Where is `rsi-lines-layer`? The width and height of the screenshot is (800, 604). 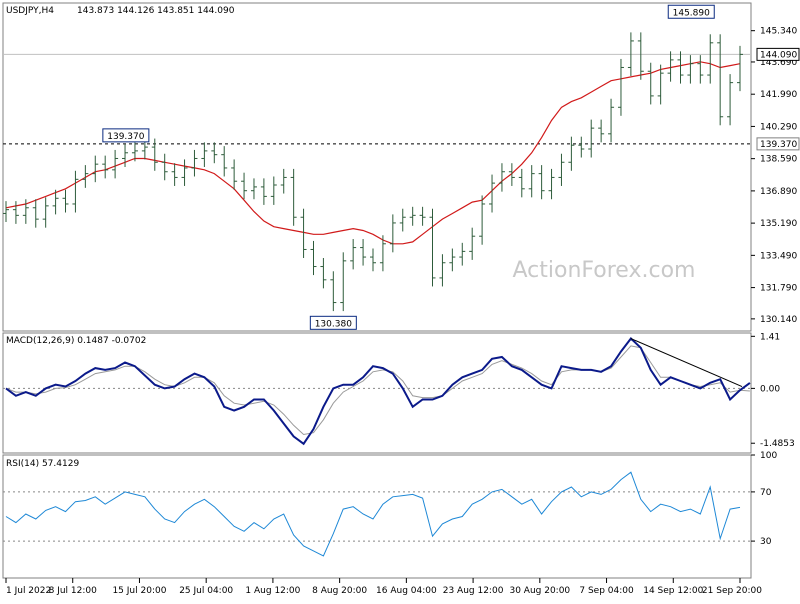
rsi-lines-layer is located at coordinates (373, 514).